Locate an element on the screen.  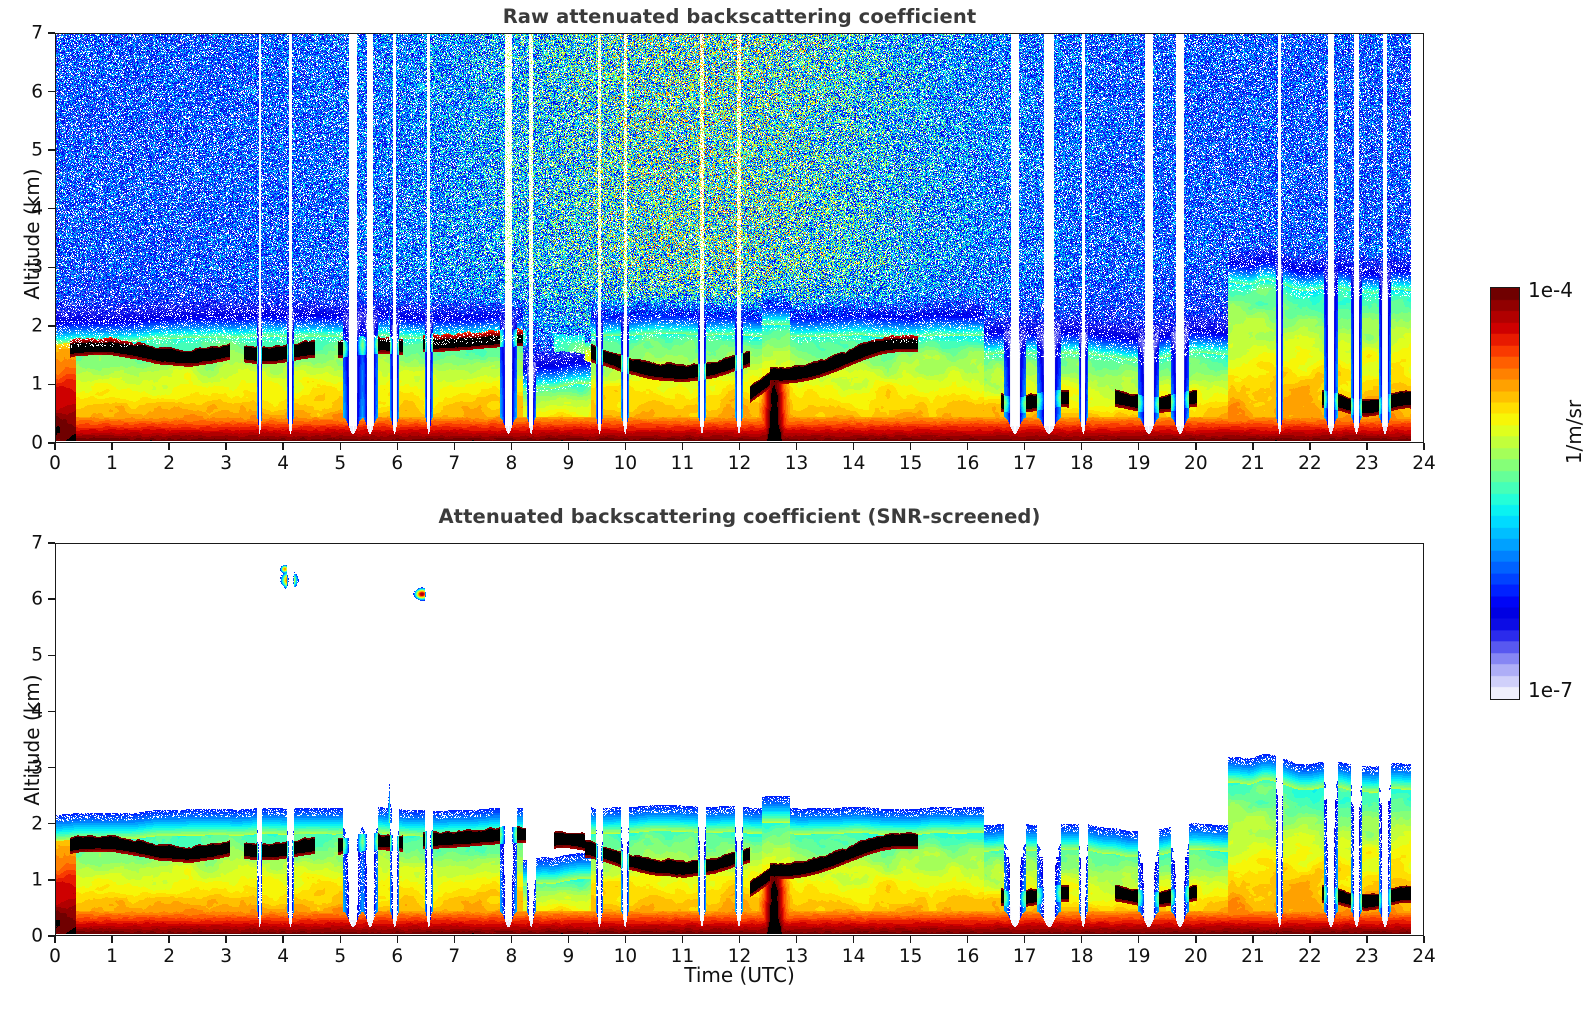
x-tick-label: 3 is located at coordinates (226, 956).